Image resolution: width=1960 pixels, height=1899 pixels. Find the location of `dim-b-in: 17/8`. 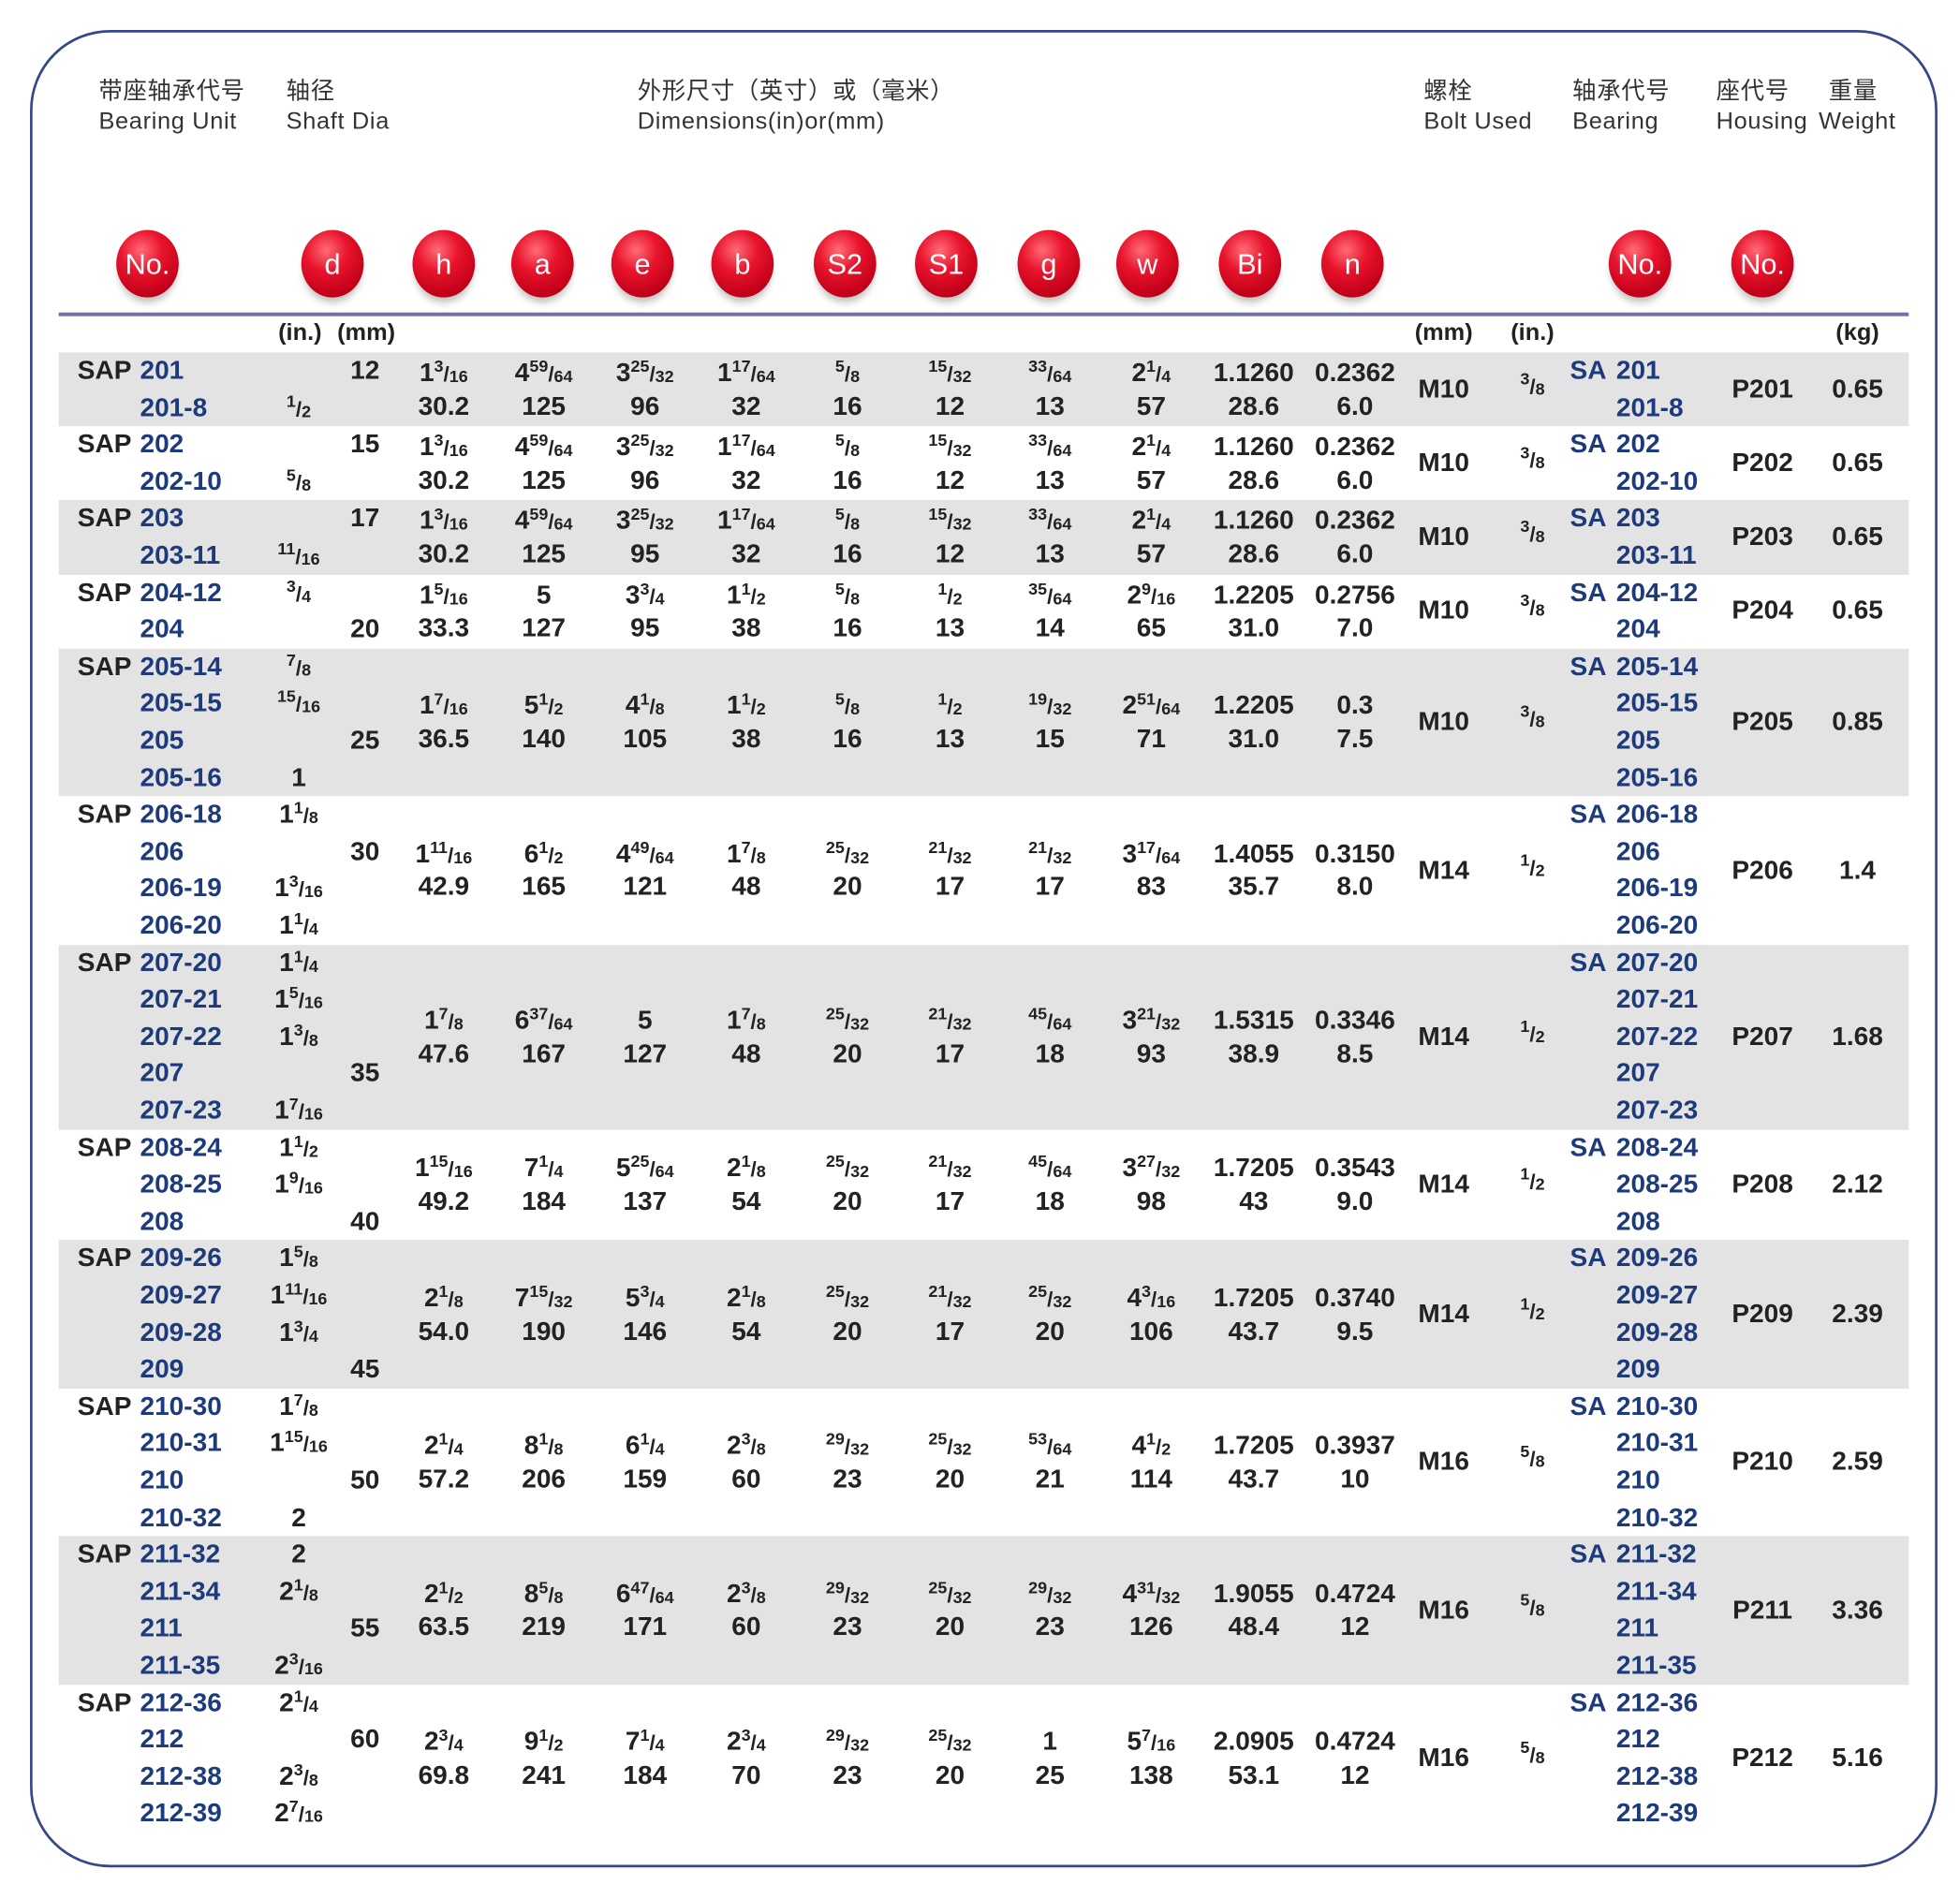

dim-b-in: 17/8 is located at coordinates (746, 853).